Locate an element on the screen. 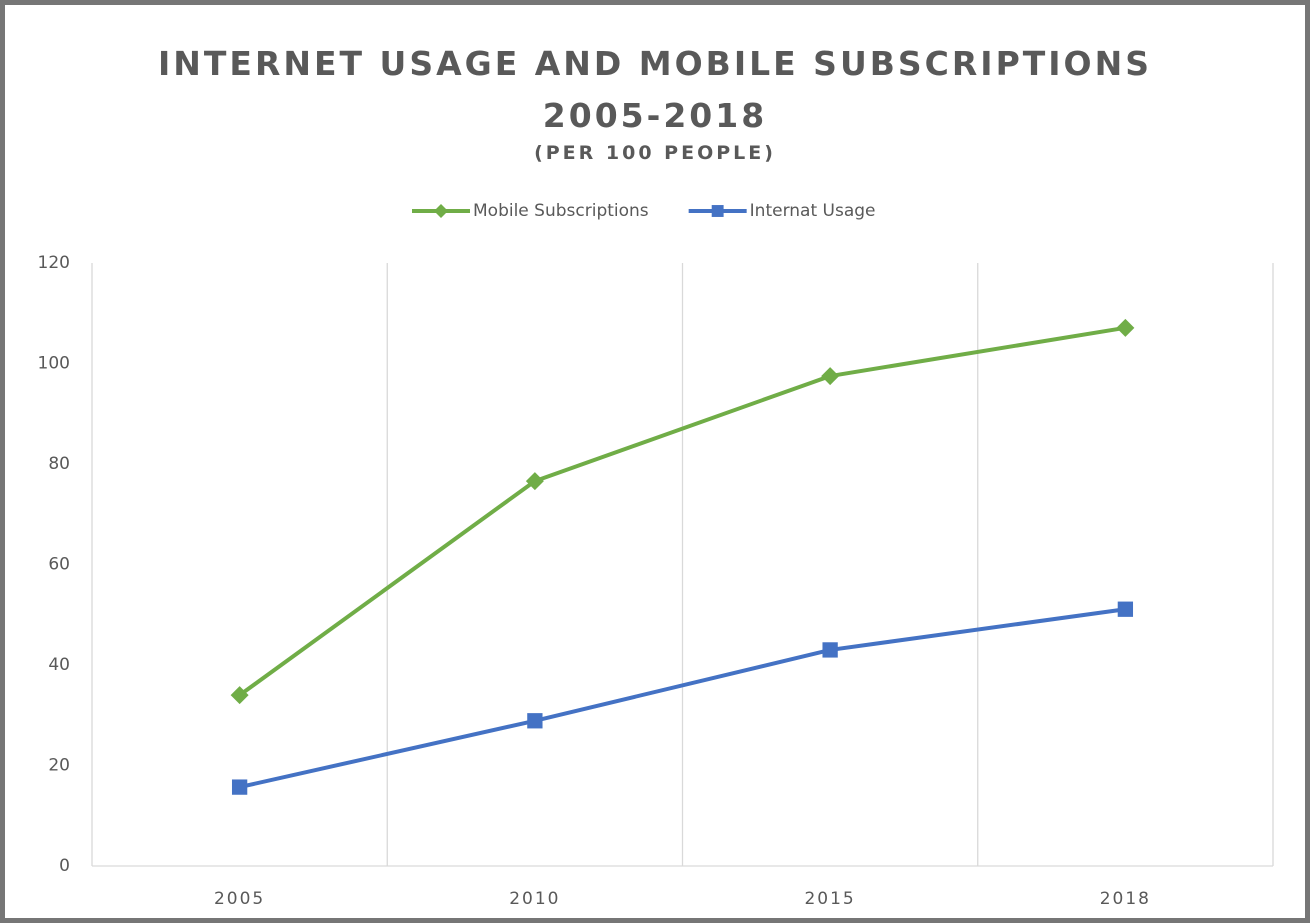  series-line is located at coordinates (682, 698).